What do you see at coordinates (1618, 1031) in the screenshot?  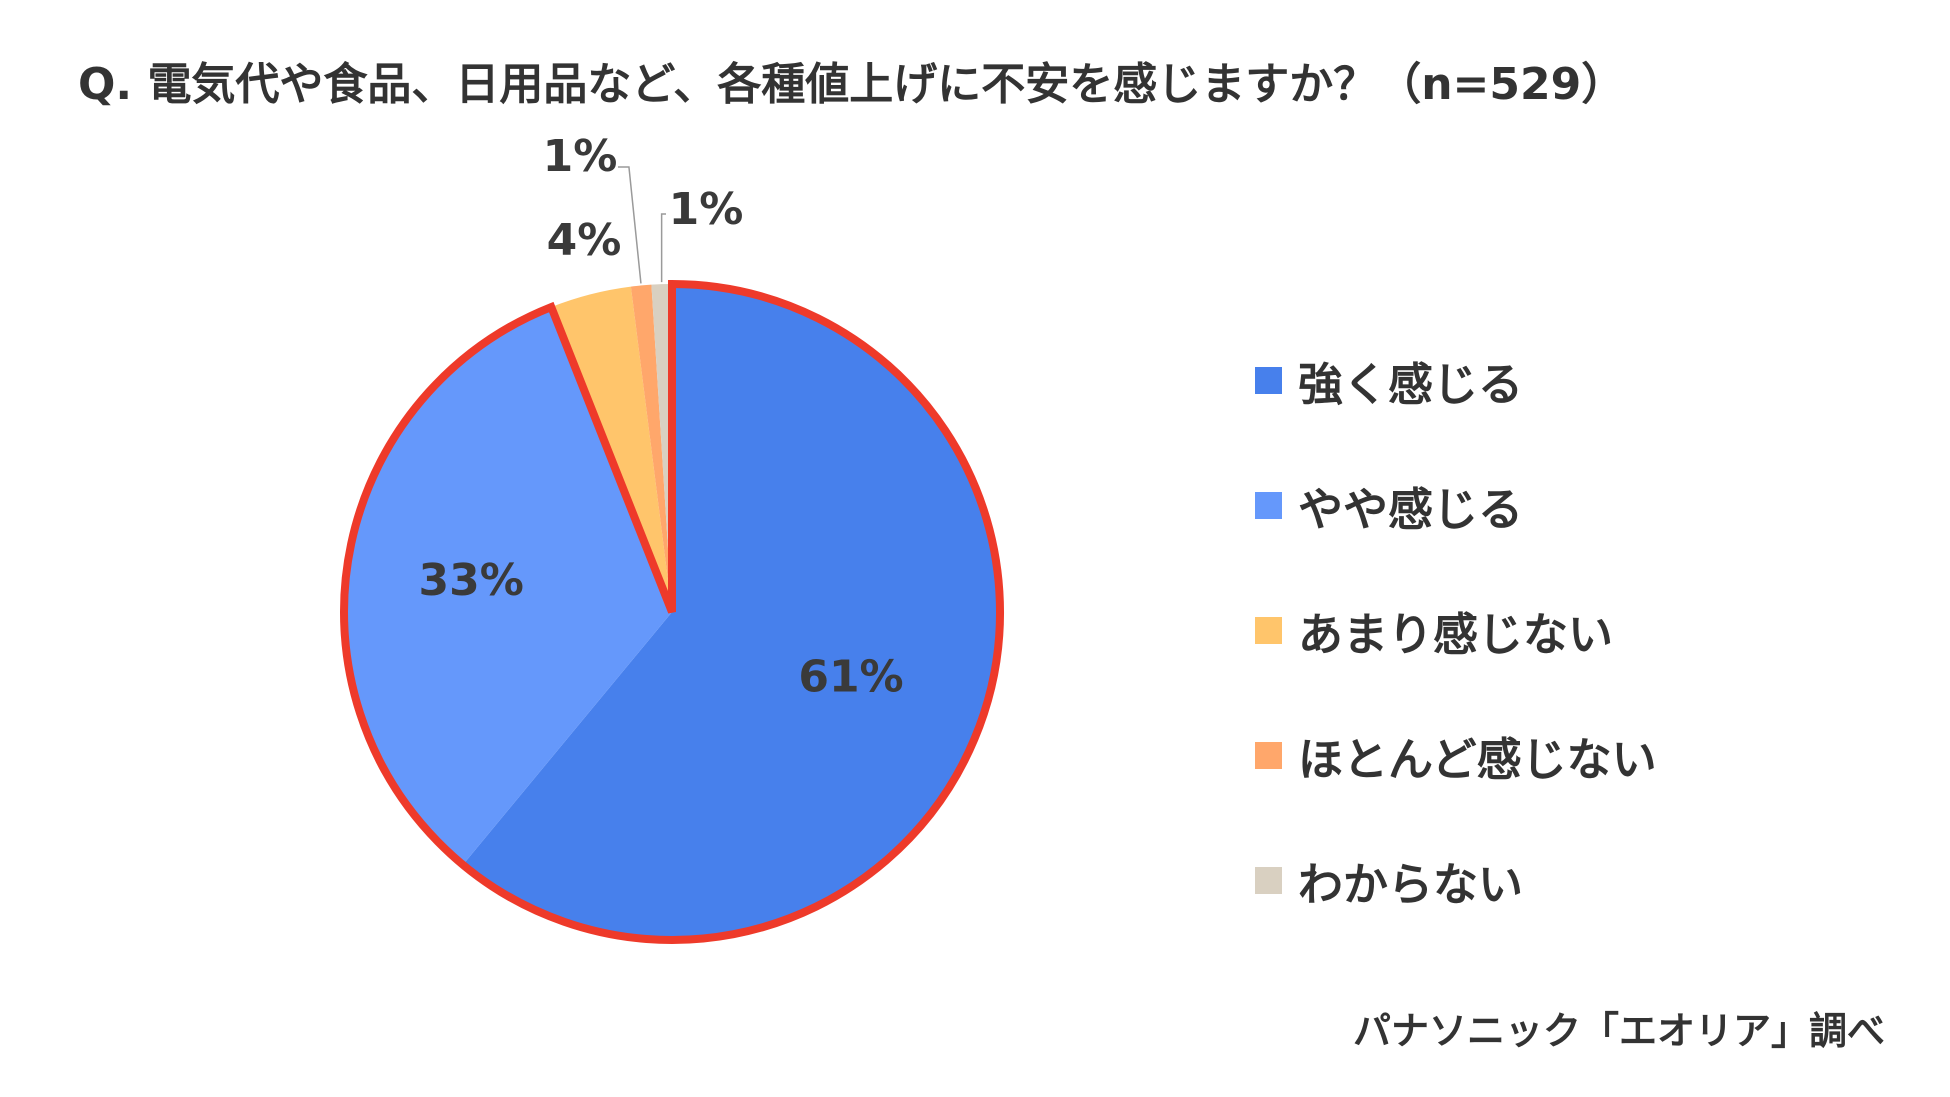 I see `source-note: パナソニック「エオリア」調べ` at bounding box center [1618, 1031].